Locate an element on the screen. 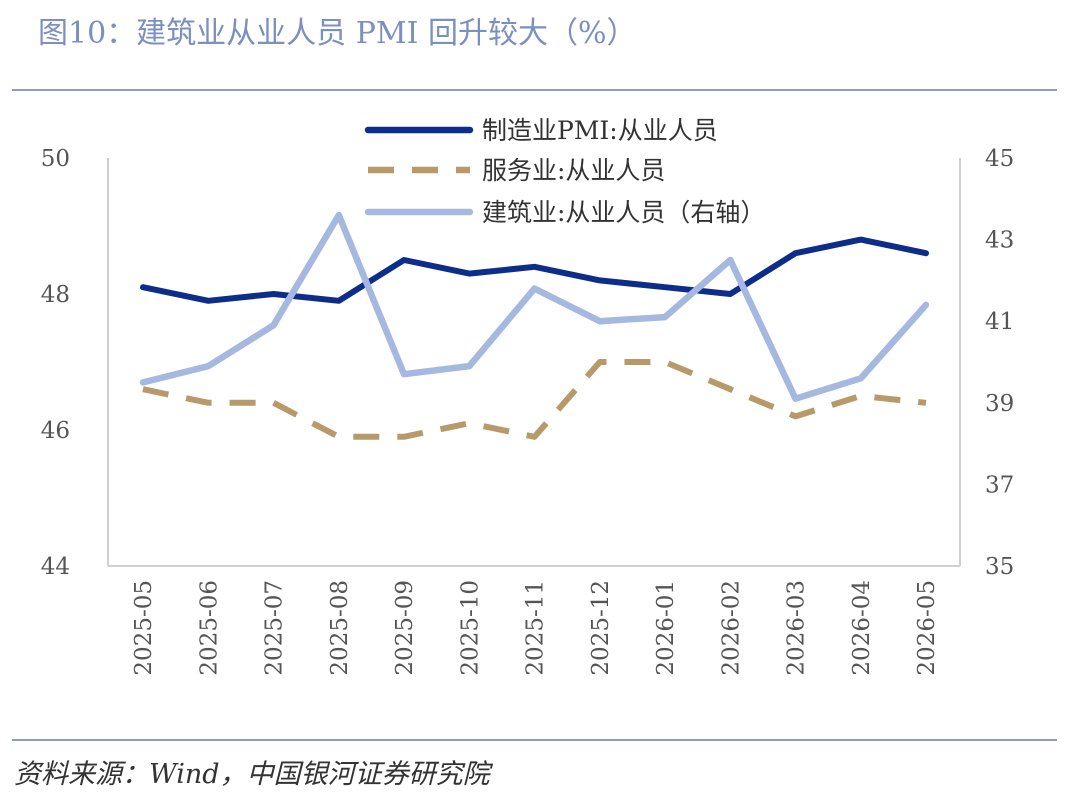 The image size is (1070, 804). x-tick-label: 2025-11 is located at coordinates (536, 628).